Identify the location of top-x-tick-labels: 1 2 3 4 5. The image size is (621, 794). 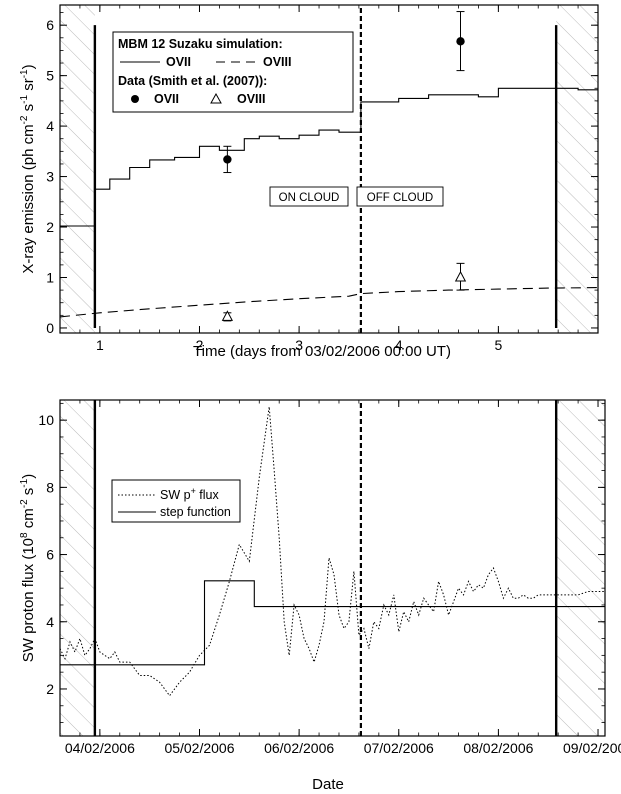
(299, 345).